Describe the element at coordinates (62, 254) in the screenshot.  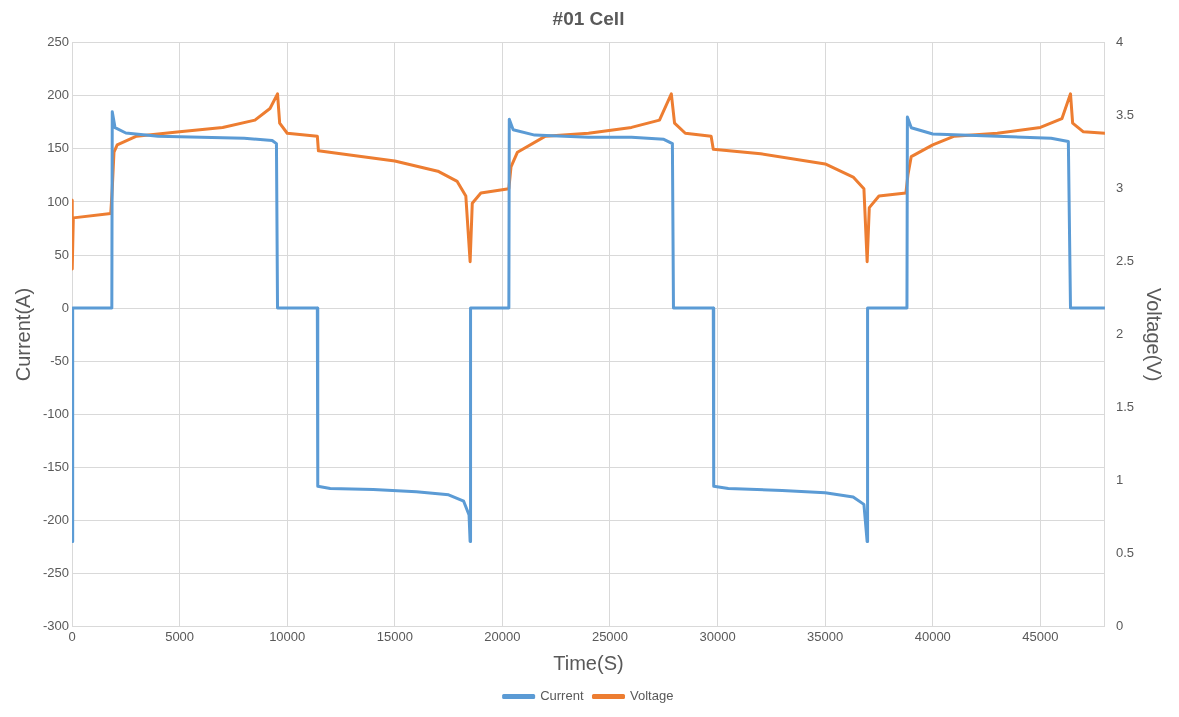
I see `y-tick-label: 50` at that location.